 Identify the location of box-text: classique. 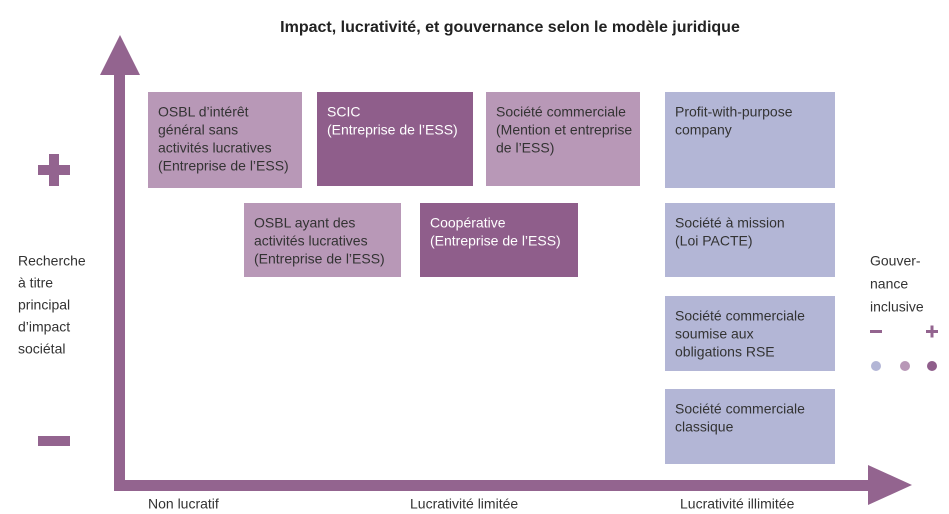
(704, 427).